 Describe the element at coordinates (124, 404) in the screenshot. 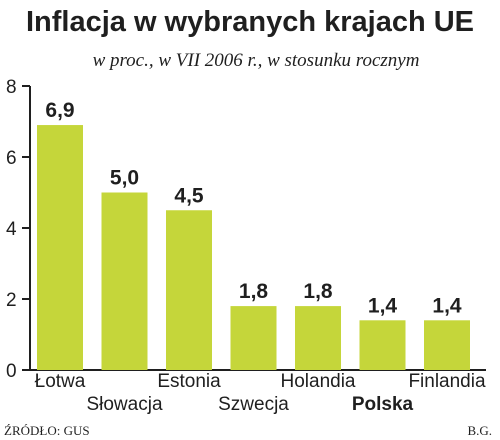

I see `category-label: Słowacja` at that location.